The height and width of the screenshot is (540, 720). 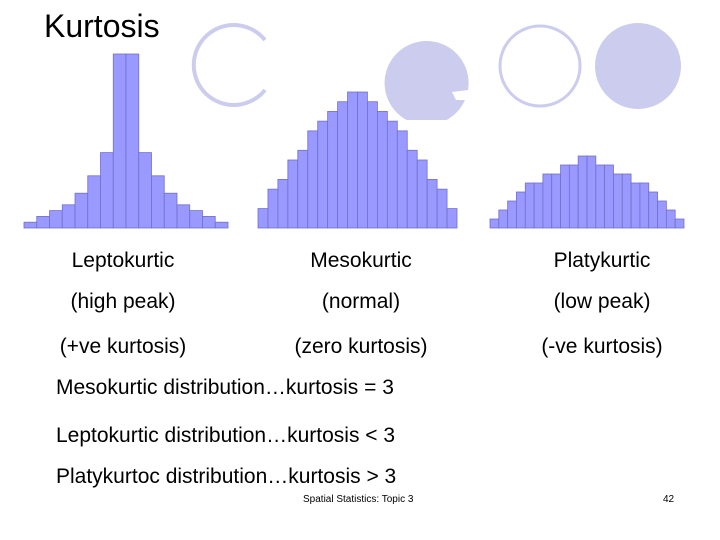 I want to click on statement-platykurtic: Platykurtoc distribution…kurtosis > 3, so click(x=226, y=476).